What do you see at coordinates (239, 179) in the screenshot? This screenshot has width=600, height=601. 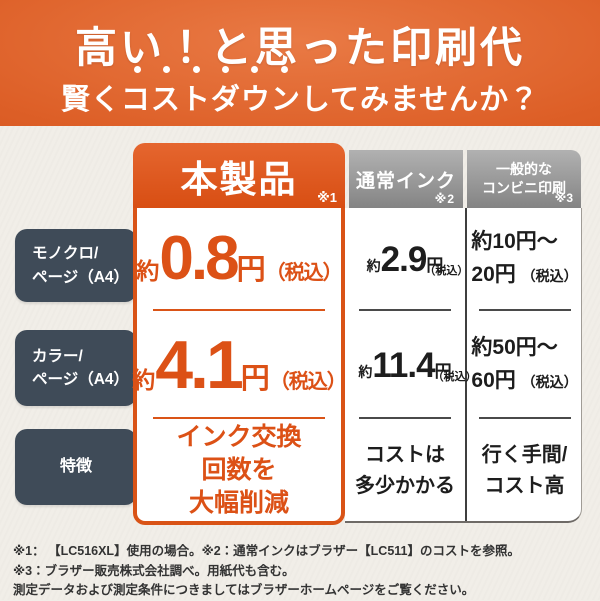 I see `column-header-product-label: 本製品` at bounding box center [239, 179].